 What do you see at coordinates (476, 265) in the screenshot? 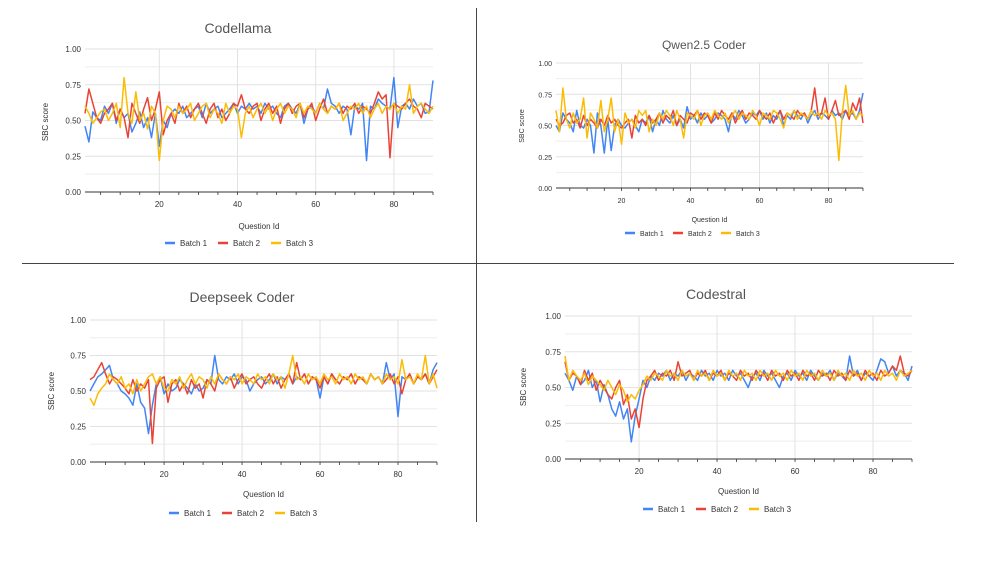
I see `vertical-divider` at bounding box center [476, 265].